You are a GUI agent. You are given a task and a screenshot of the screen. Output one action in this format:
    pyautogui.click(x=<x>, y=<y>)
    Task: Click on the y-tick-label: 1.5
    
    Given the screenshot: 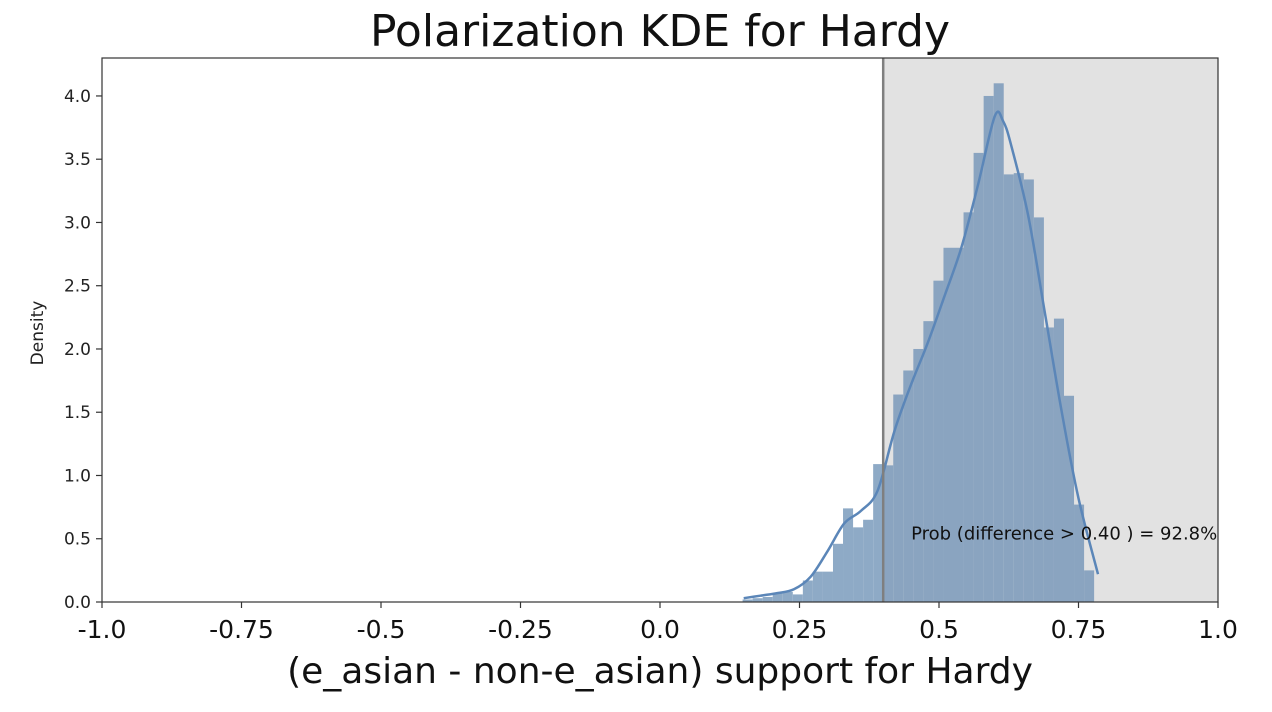 What is the action you would take?
    pyautogui.click(x=77, y=413)
    